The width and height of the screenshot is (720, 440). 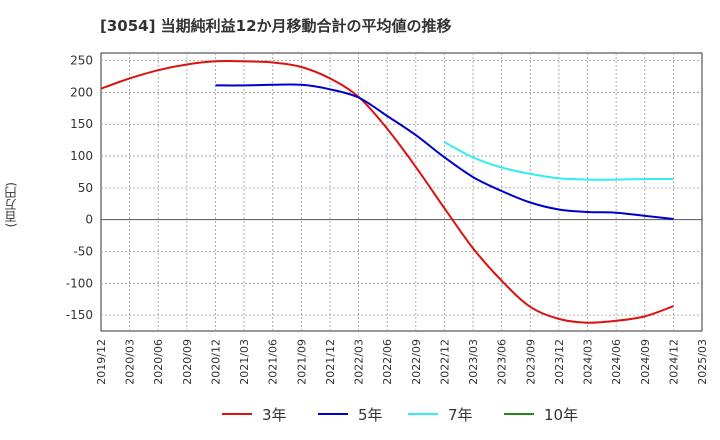 What do you see at coordinates (440, 414) in the screenshot?
I see `legend-item: 7年` at bounding box center [440, 414].